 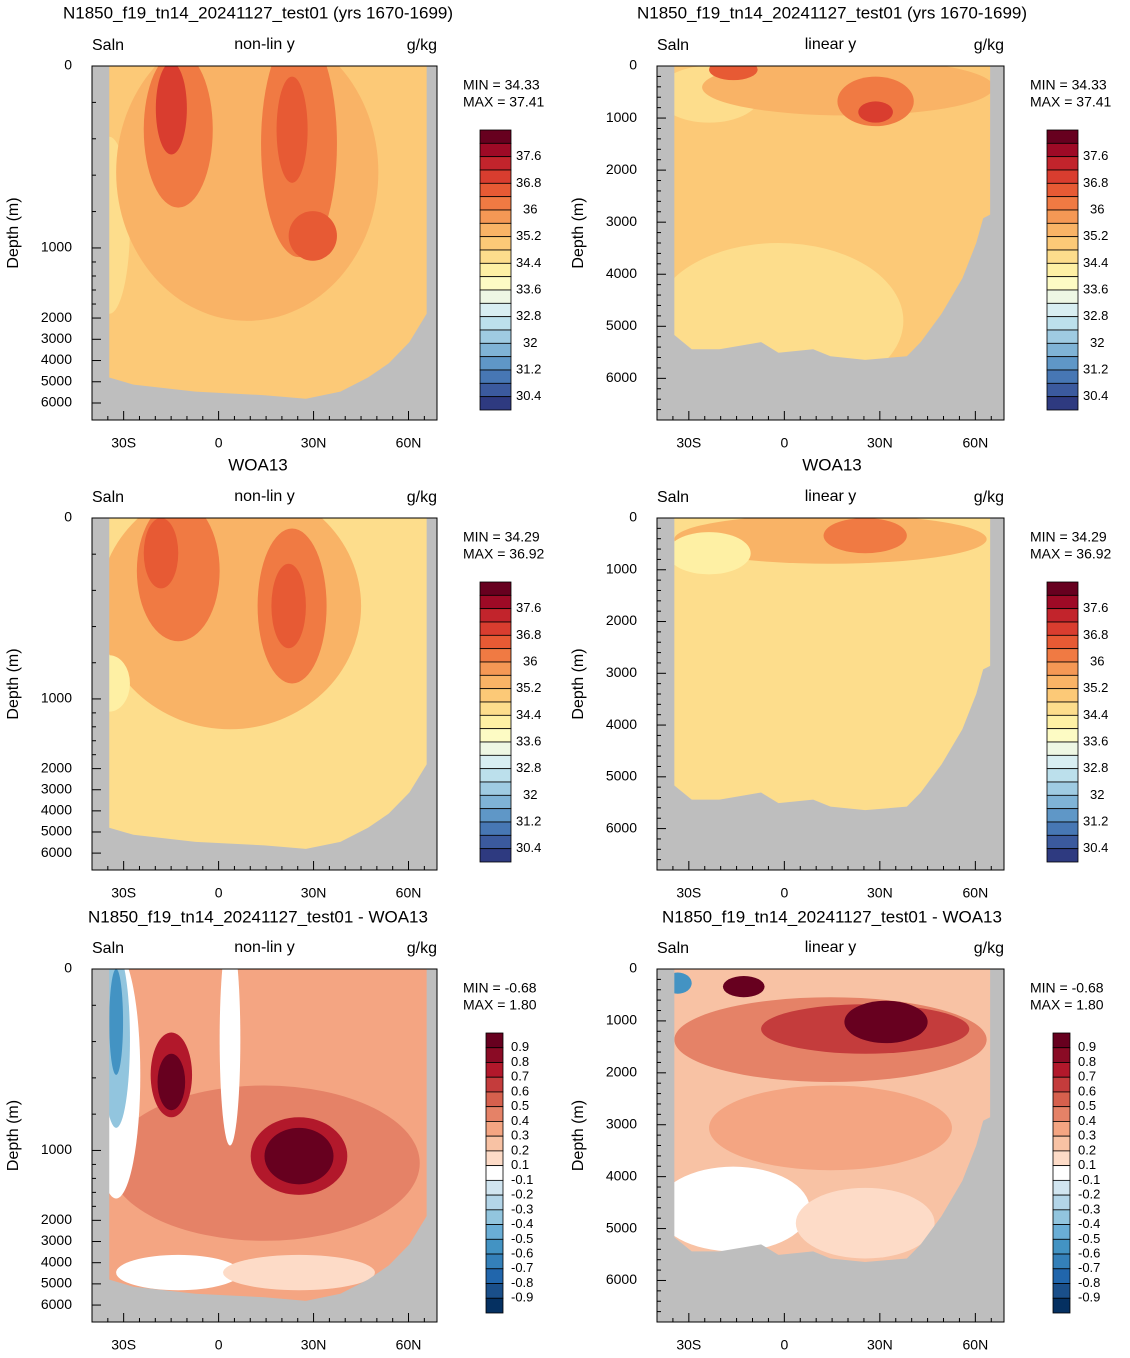 I want to click on colorbar-label: -0.5, so click(x=522, y=1238).